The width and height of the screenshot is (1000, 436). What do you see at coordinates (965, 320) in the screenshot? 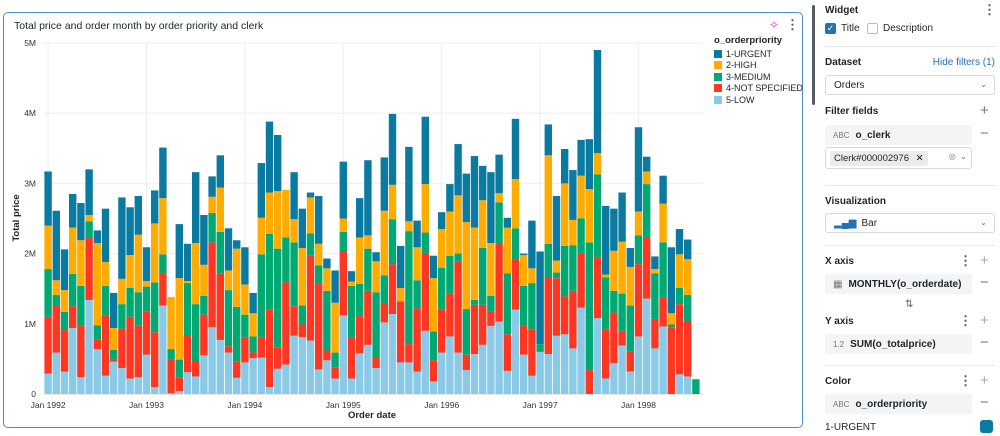
I see `y-axis-kebab-icon: ⋮` at bounding box center [965, 320].